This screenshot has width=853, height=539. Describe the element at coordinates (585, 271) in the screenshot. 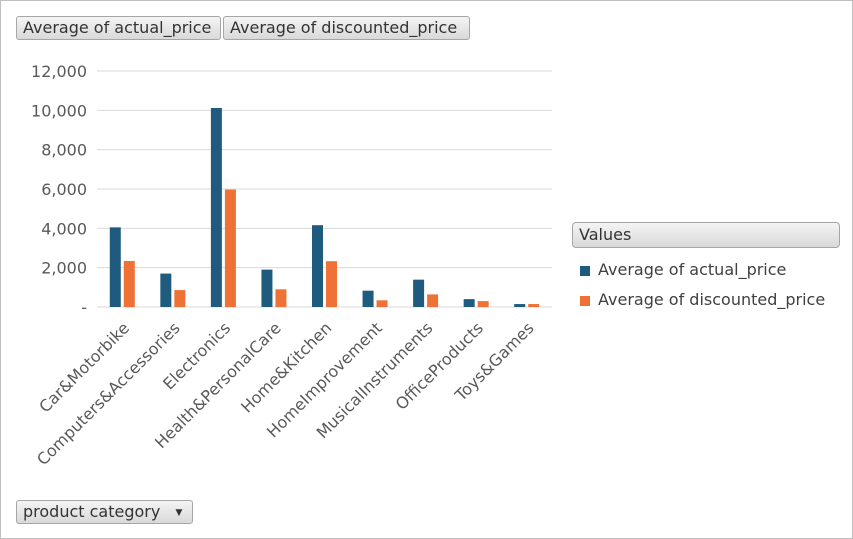

I see `legend-swatch-actual-price` at that location.